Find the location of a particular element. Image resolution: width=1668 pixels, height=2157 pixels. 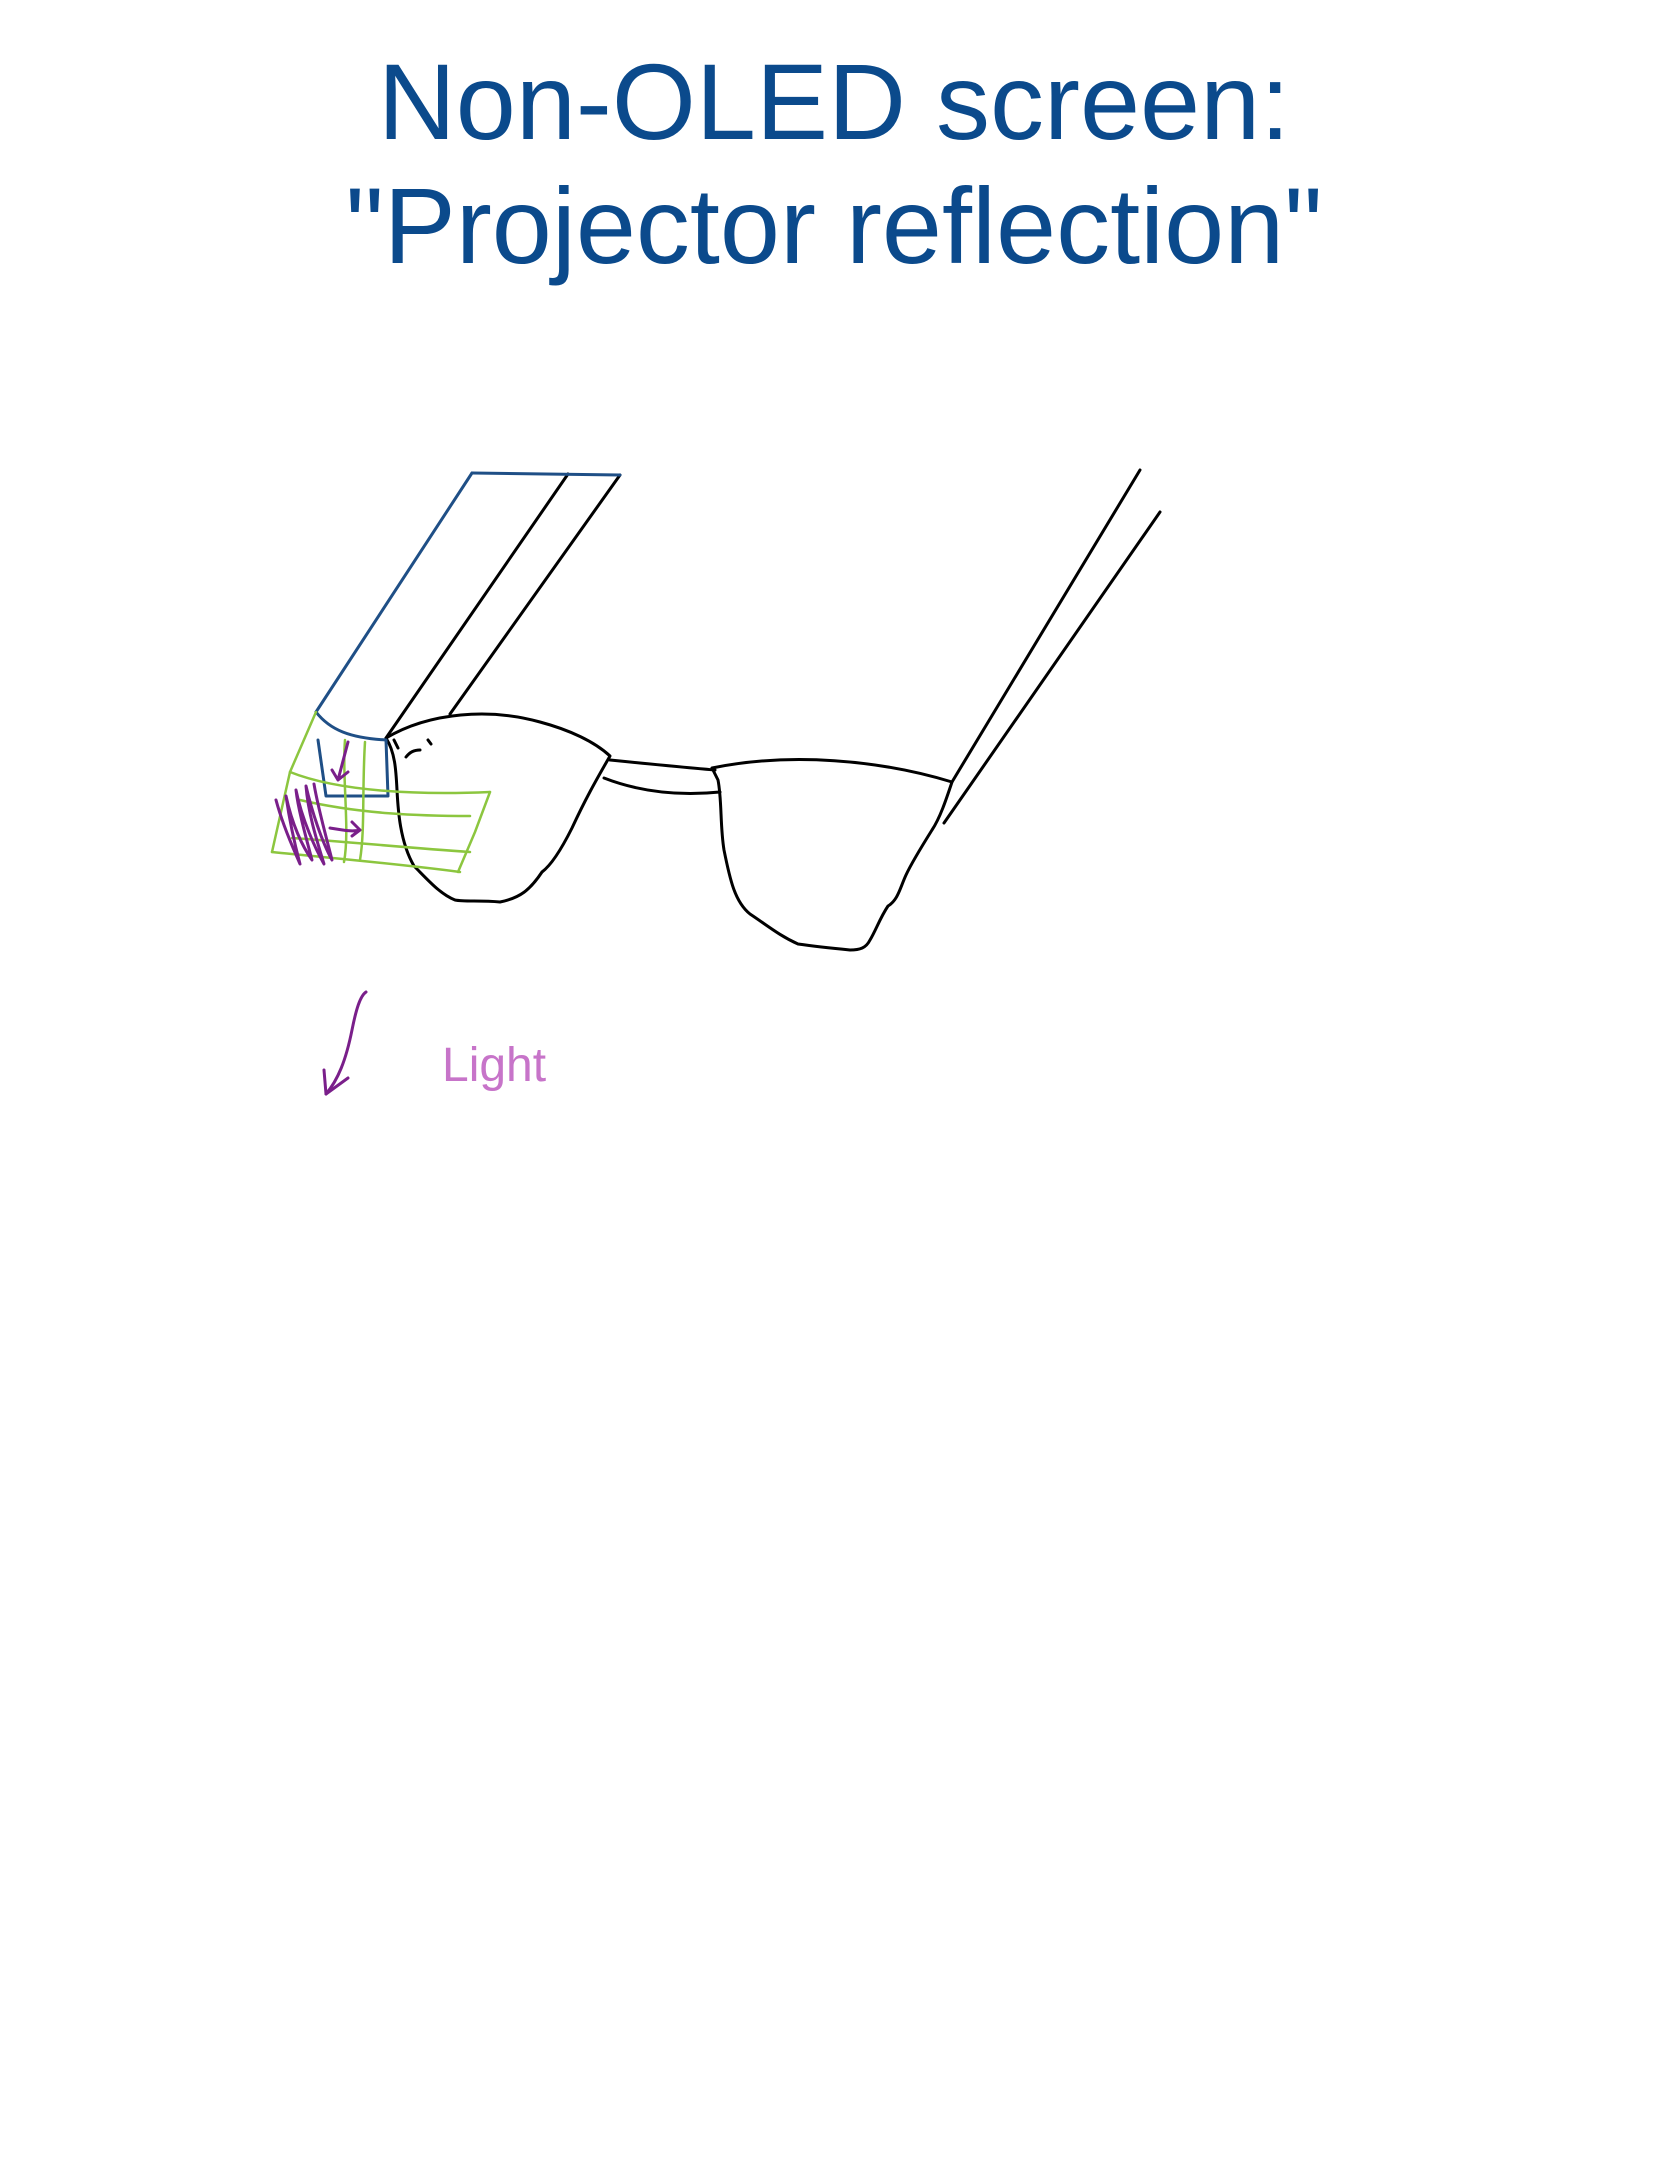

wire-left-vertical is located at coordinates (294, 782).